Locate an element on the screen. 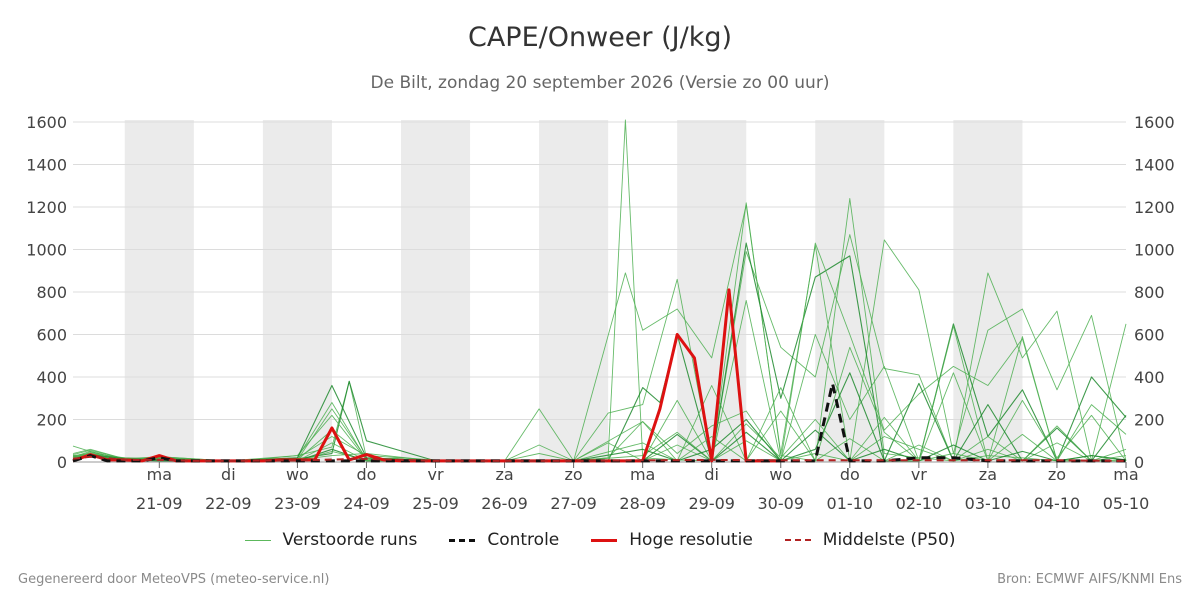 Image resolution: width=1200 pixels, height=600 pixels. y-tick-label-right: 1000 is located at coordinates (1154, 250).